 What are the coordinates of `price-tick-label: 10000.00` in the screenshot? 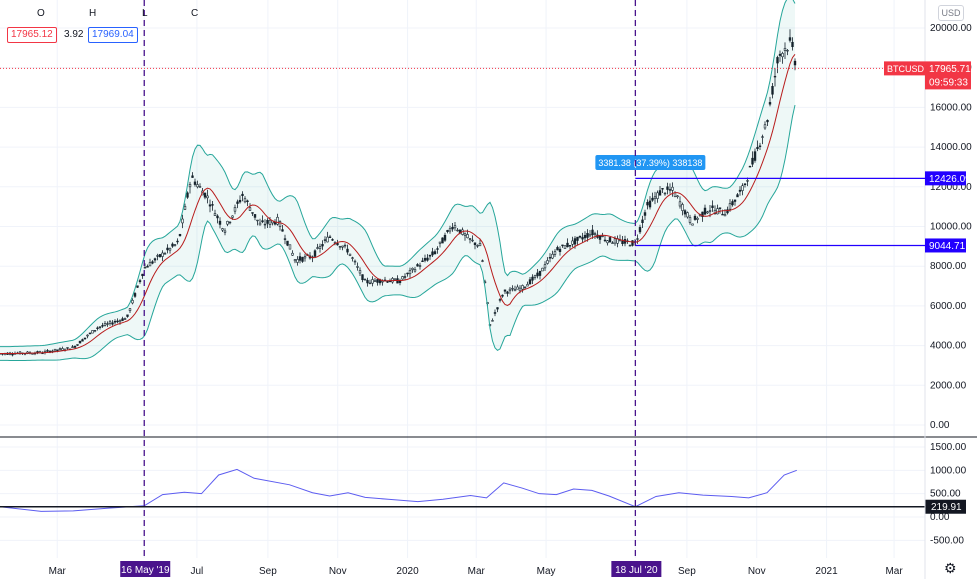 It's located at (951, 227).